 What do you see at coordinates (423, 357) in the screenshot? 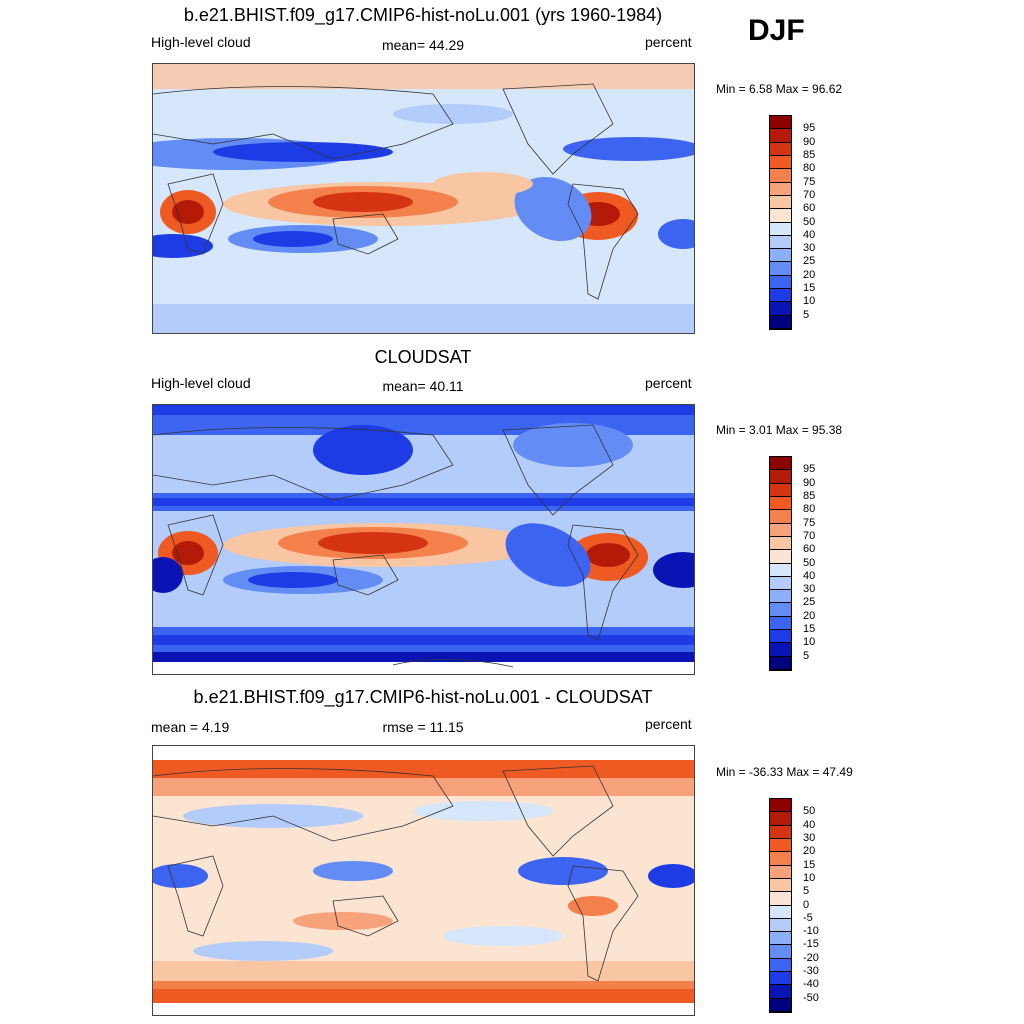
I see `panel2-title: CLOUDSAT` at bounding box center [423, 357].